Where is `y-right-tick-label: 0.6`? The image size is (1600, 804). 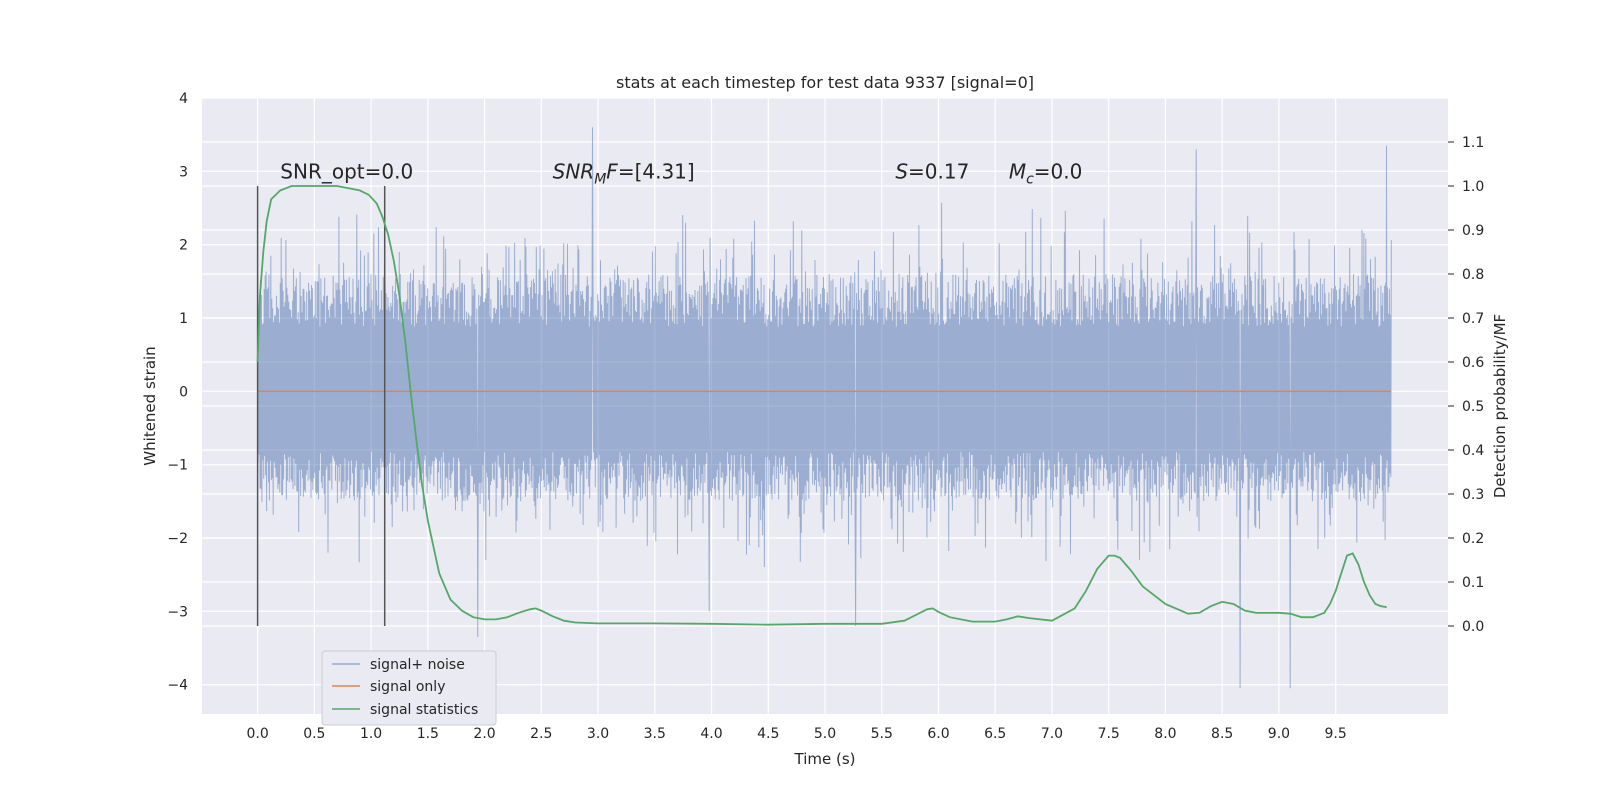 y-right-tick-label: 0.6 is located at coordinates (1473, 363).